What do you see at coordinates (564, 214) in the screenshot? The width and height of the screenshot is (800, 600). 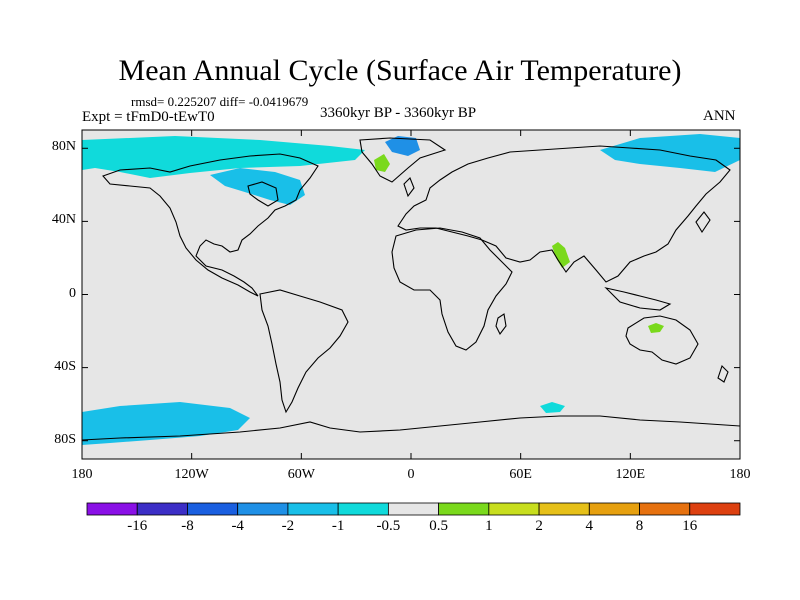 I see `coastline-eurasia` at bounding box center [564, 214].